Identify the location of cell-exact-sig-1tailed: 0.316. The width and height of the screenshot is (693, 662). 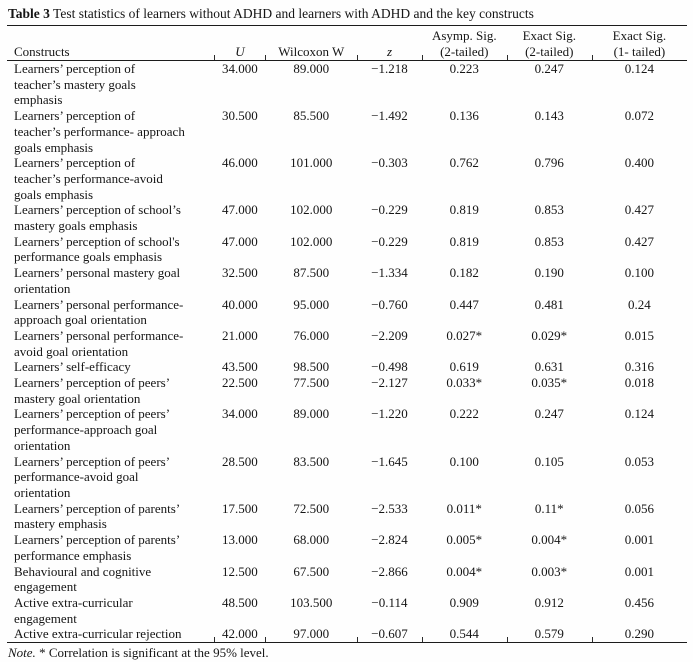
(639, 367).